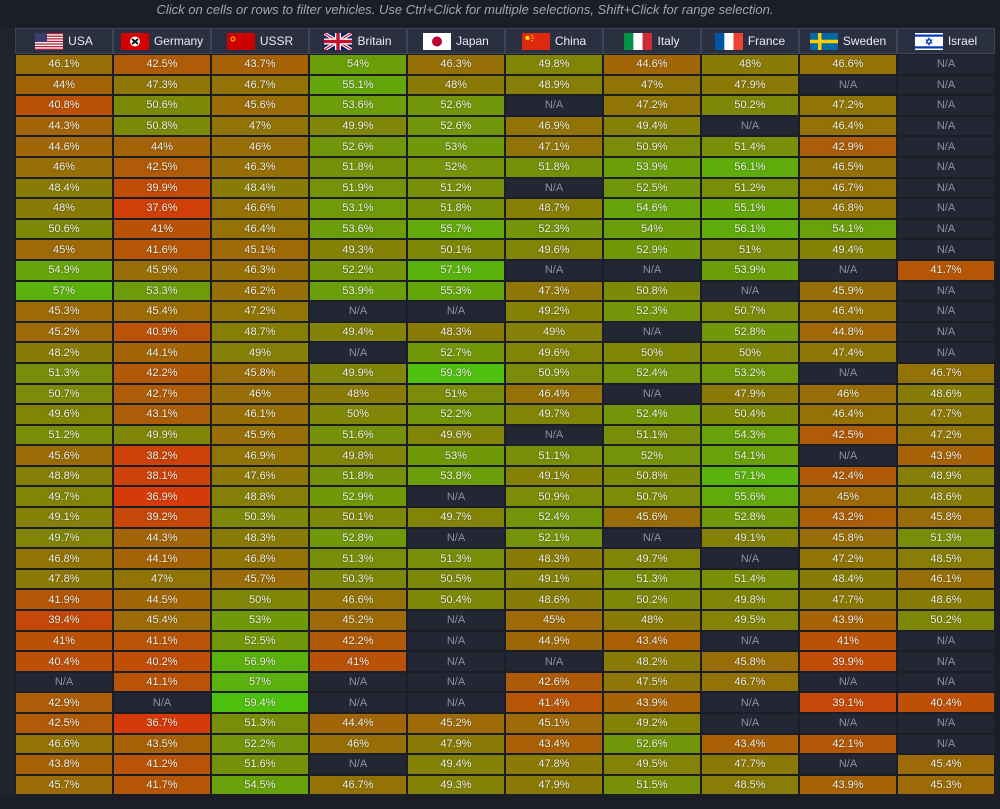  What do you see at coordinates (260, 661) in the screenshot?
I see `table-cell: 56.9%` at bounding box center [260, 661].